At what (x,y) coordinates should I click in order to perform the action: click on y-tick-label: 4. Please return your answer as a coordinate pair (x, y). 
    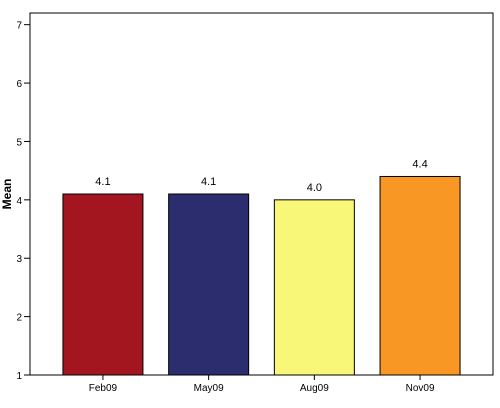
    Looking at the image, I should click on (19, 201).